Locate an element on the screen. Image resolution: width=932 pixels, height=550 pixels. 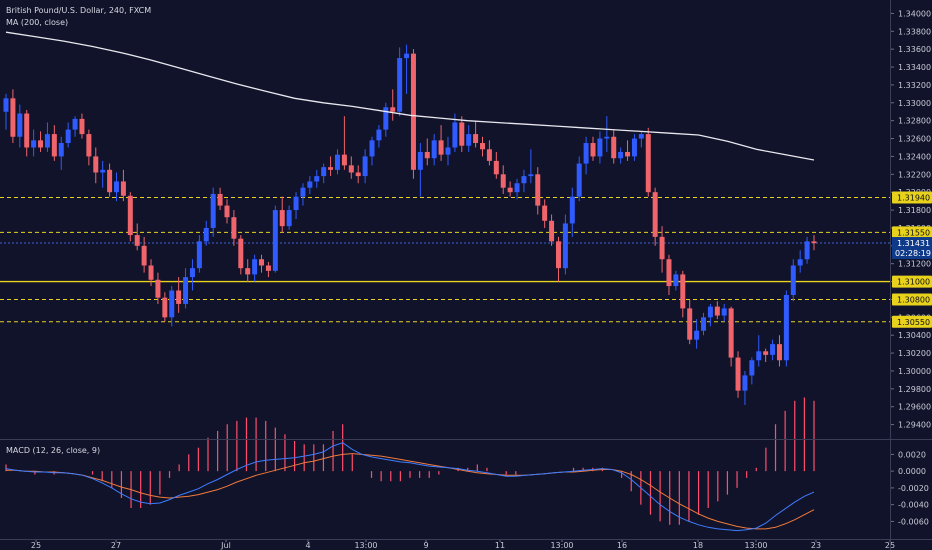
macd-line is located at coordinates (410, 487).